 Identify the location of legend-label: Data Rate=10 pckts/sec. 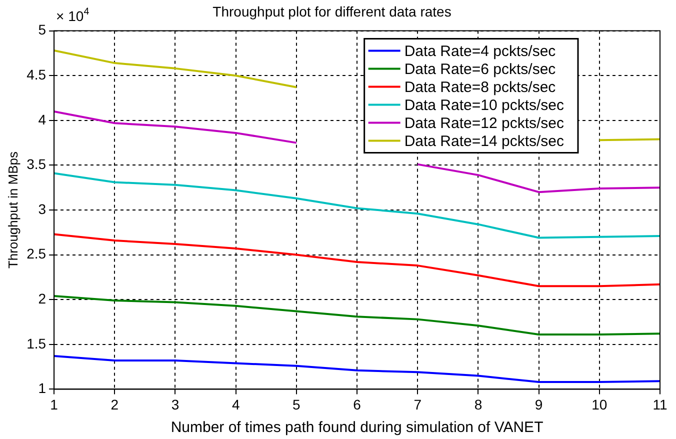
(484, 105).